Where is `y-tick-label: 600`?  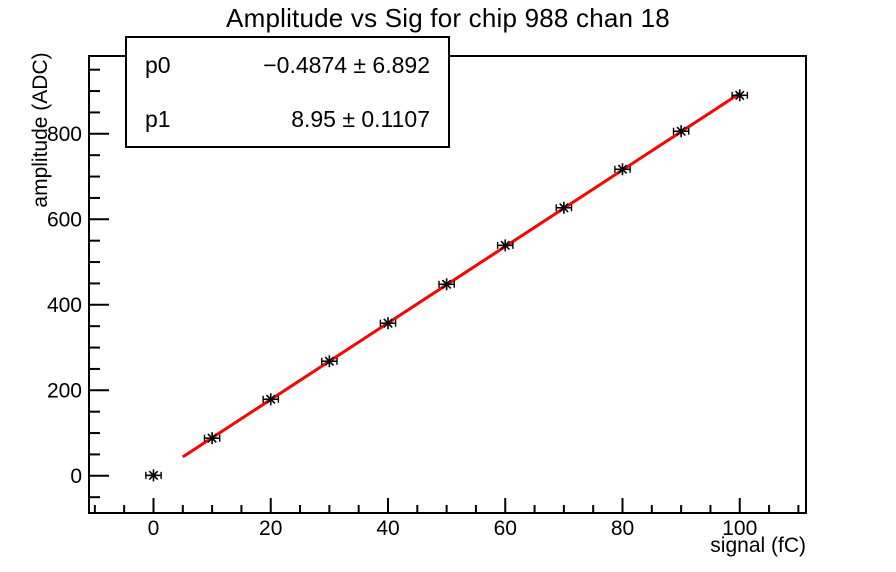 y-tick-label: 600 is located at coordinates (64, 219).